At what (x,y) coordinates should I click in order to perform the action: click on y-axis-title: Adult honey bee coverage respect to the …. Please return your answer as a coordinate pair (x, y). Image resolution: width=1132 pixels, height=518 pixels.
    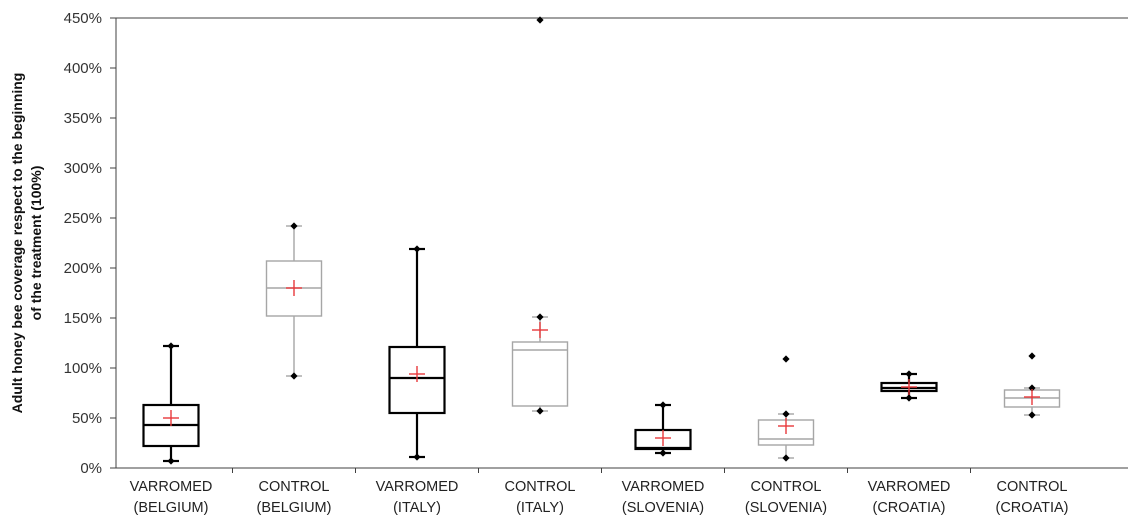
    Looking at the image, I should click on (26, 243).